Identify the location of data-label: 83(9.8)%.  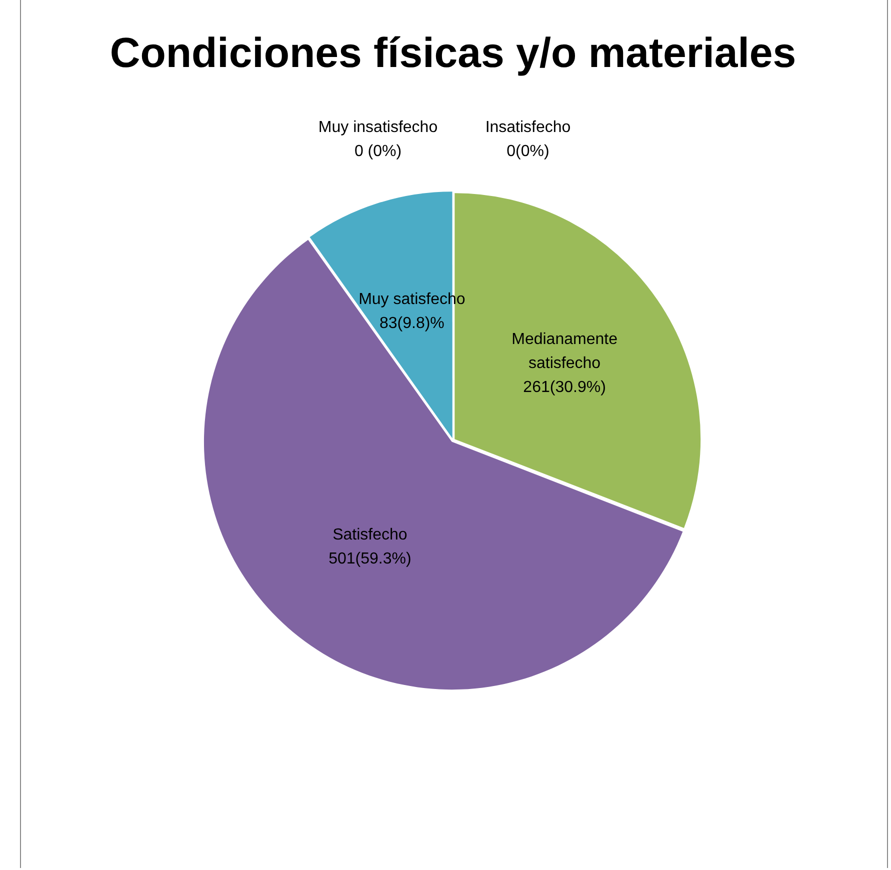
(411, 323).